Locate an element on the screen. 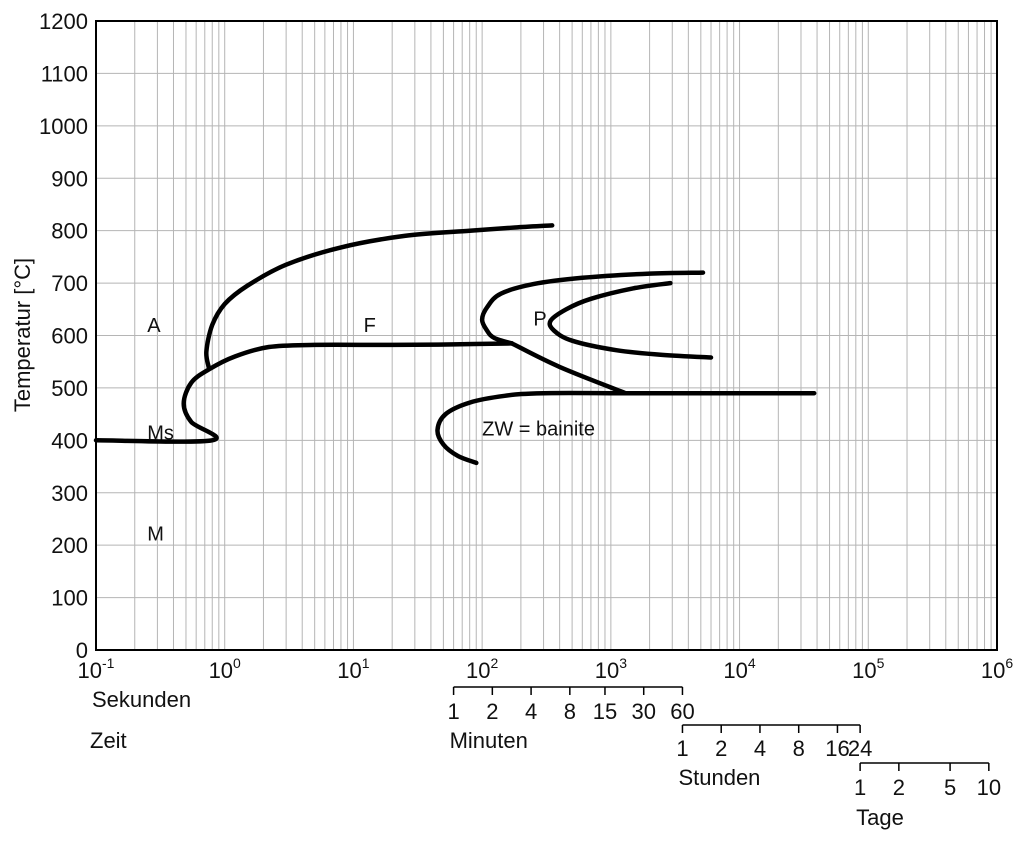 Image resolution: width=1024 pixels, height=845 pixels. region-label: Ms is located at coordinates (160, 433).